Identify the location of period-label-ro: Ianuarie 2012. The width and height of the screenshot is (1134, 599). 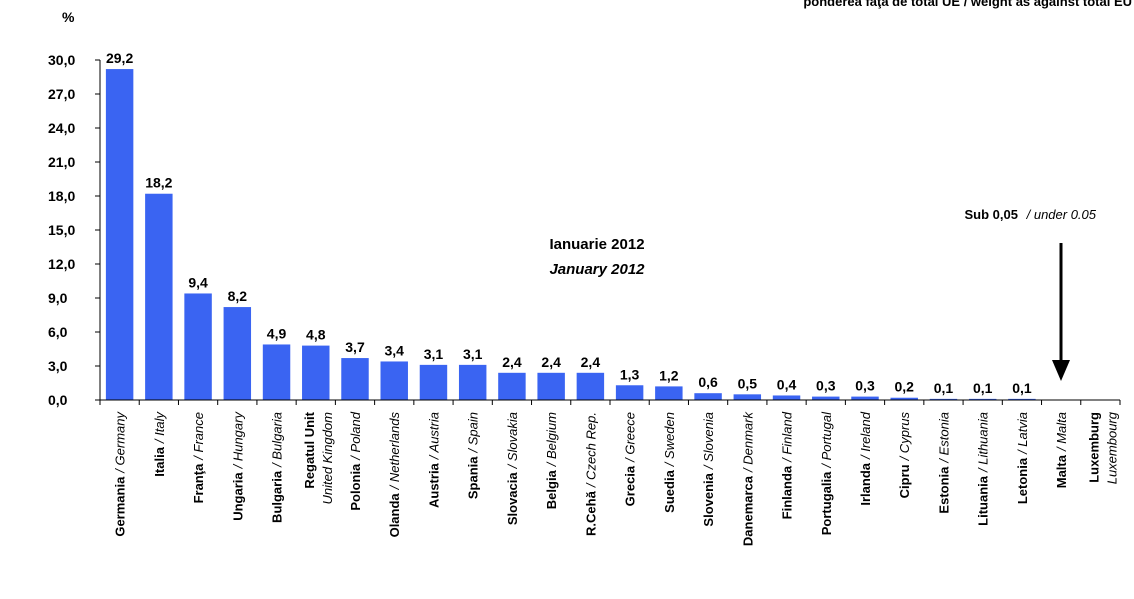
(596, 244).